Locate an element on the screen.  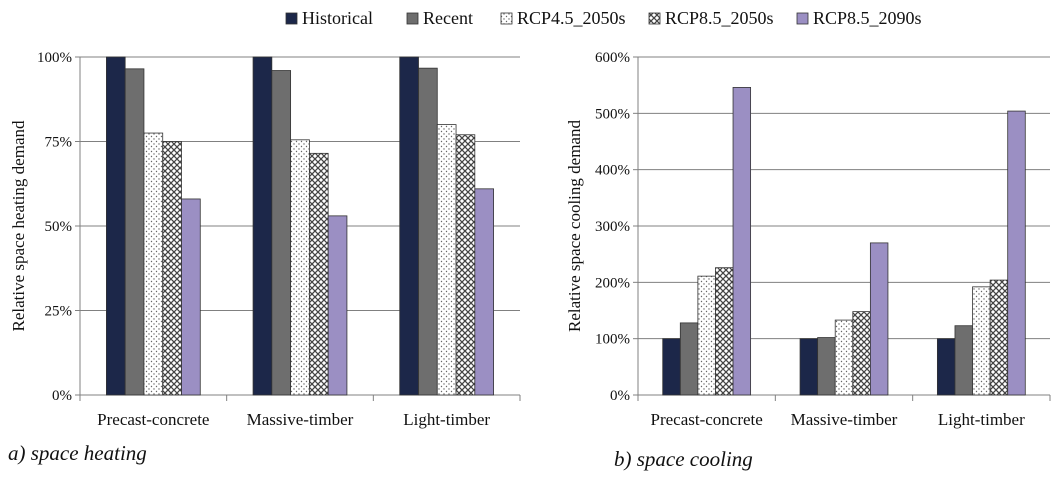
space-cooling-category-label: Massive-timber is located at coordinates (844, 419).